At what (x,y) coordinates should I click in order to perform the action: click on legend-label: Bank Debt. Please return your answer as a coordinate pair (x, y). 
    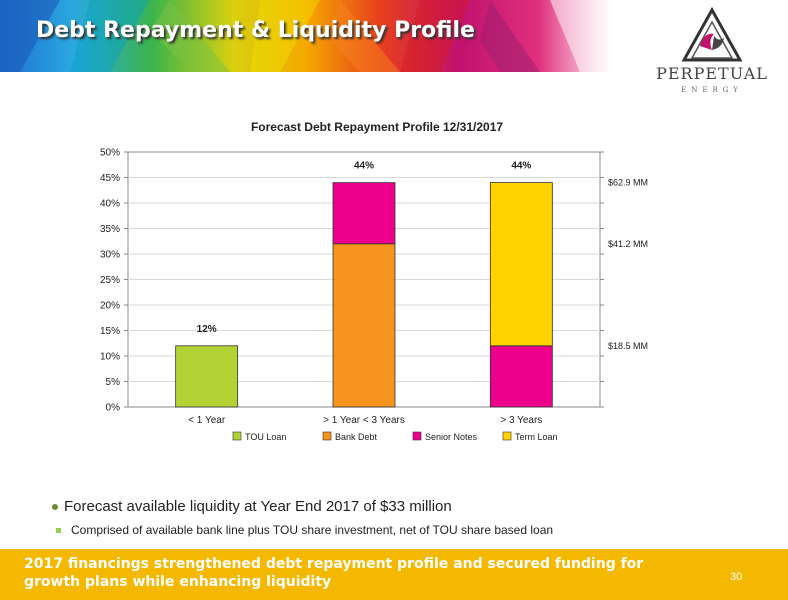
    Looking at the image, I should click on (356, 437).